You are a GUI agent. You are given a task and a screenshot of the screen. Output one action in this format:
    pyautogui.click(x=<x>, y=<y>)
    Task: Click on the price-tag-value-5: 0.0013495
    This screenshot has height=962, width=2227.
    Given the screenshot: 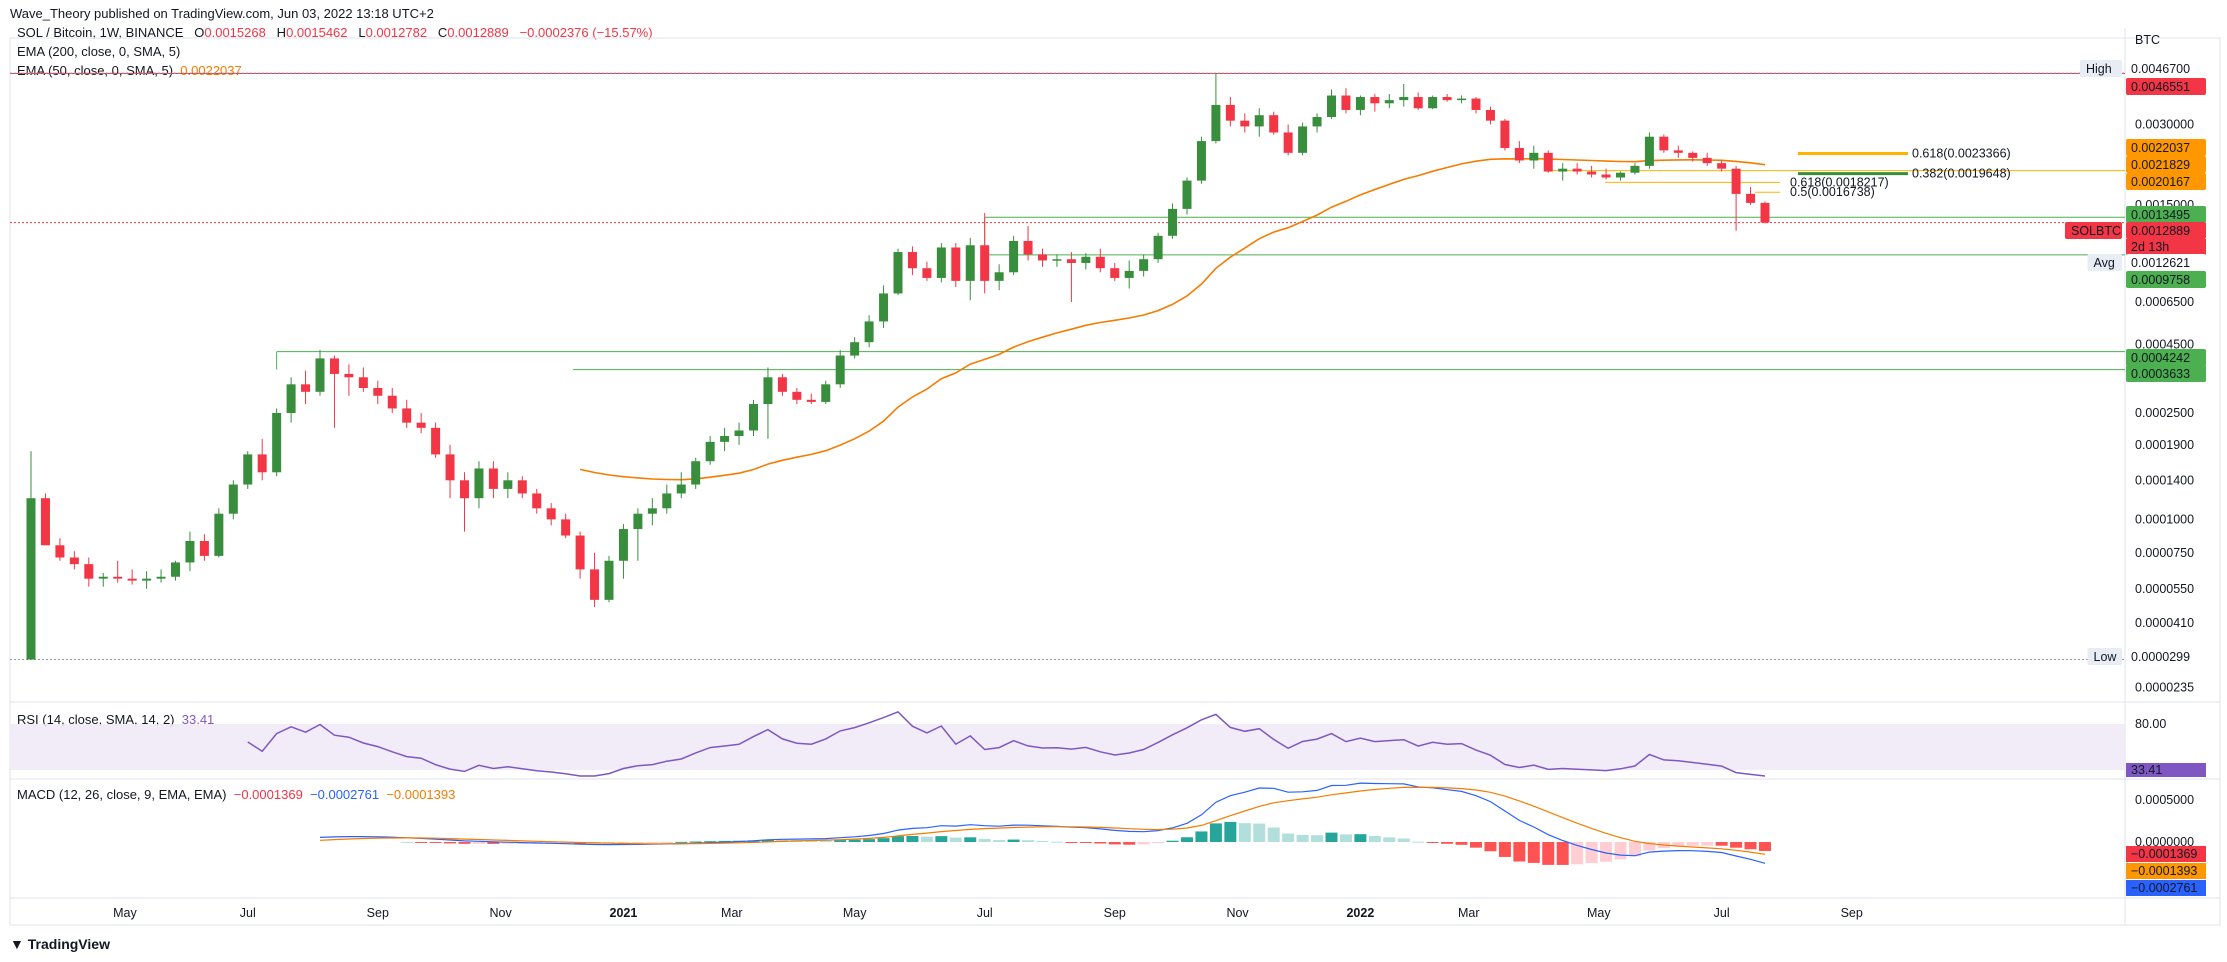 What is the action you would take?
    pyautogui.click(x=2160, y=215)
    